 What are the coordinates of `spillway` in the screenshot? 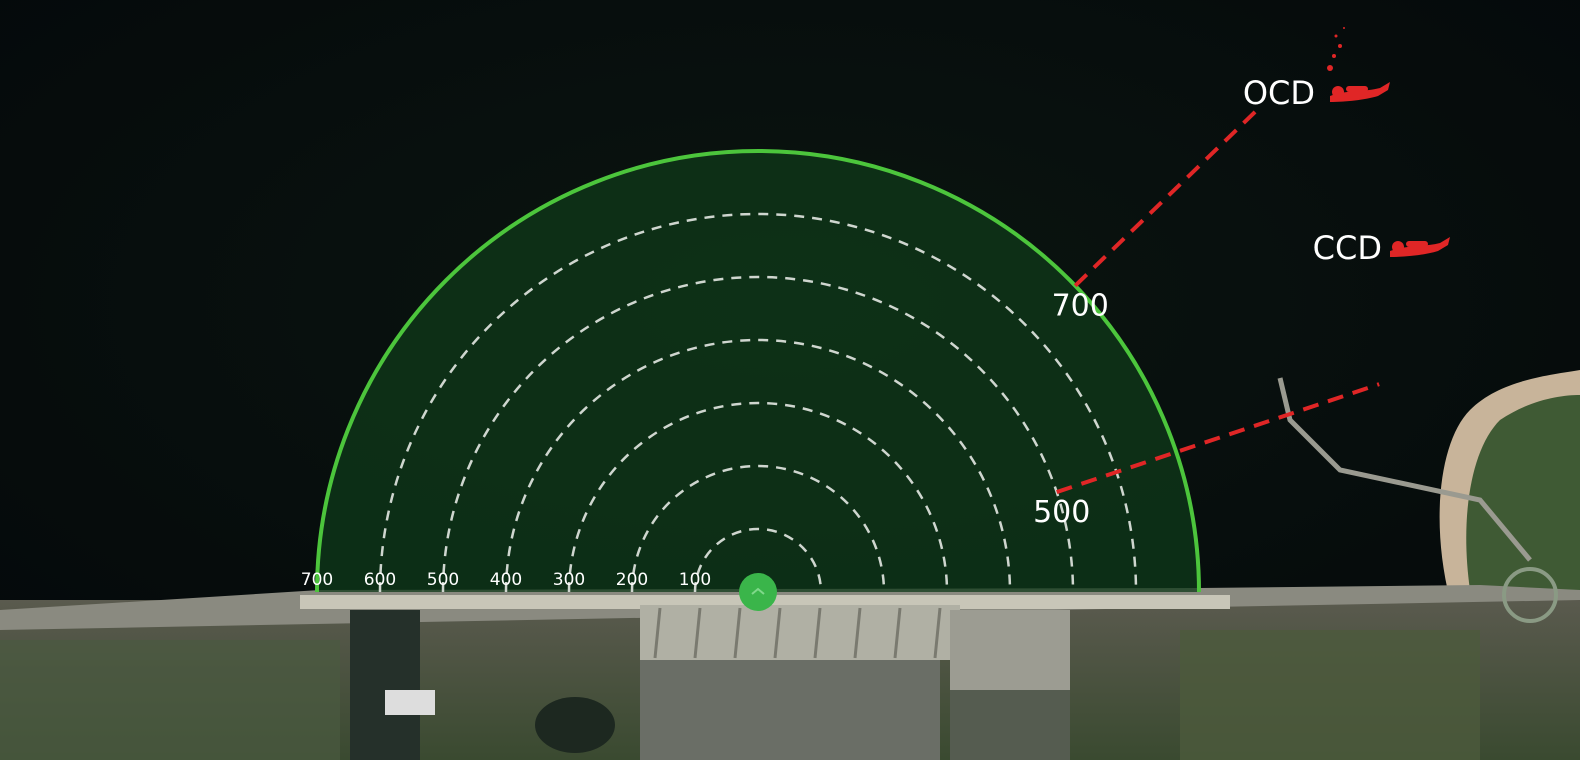 It's located at (800, 632).